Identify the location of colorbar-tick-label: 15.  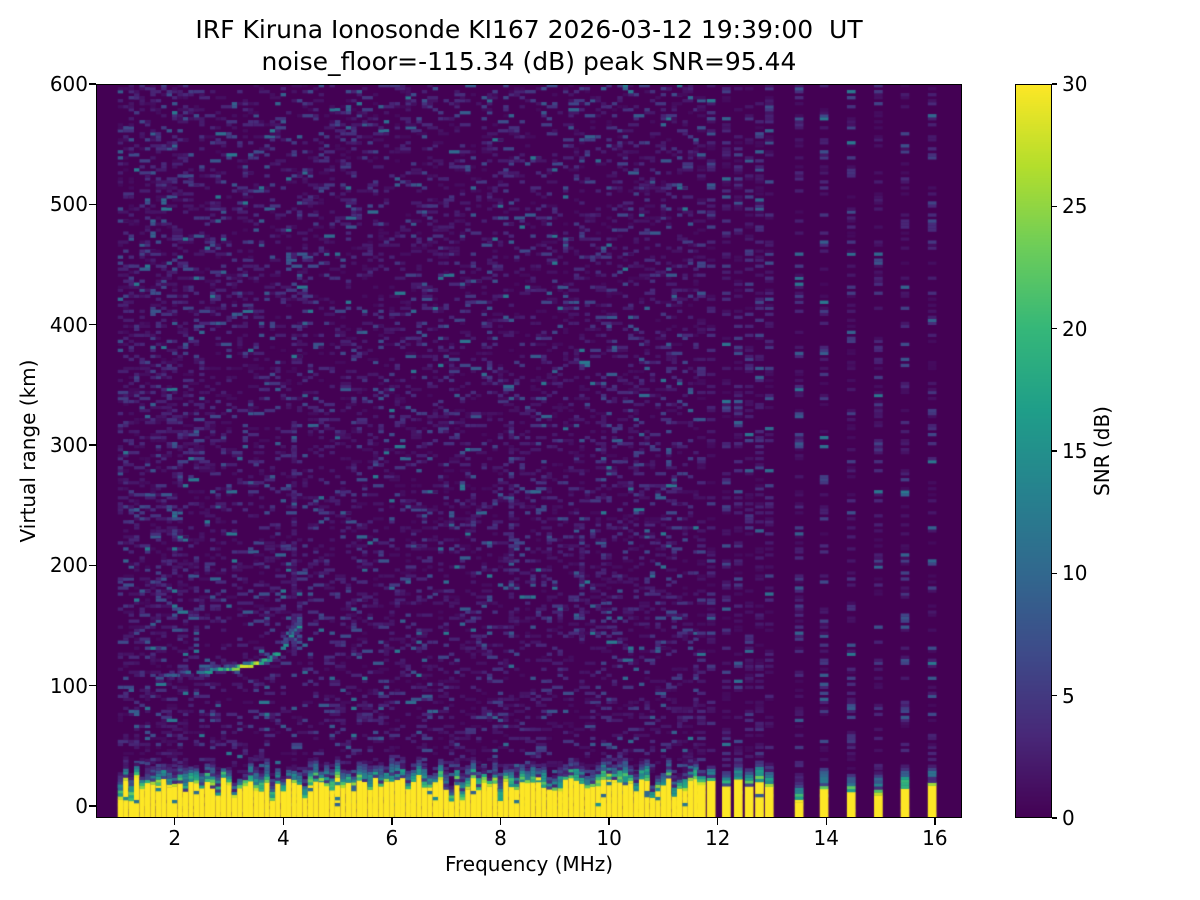
(1075, 451).